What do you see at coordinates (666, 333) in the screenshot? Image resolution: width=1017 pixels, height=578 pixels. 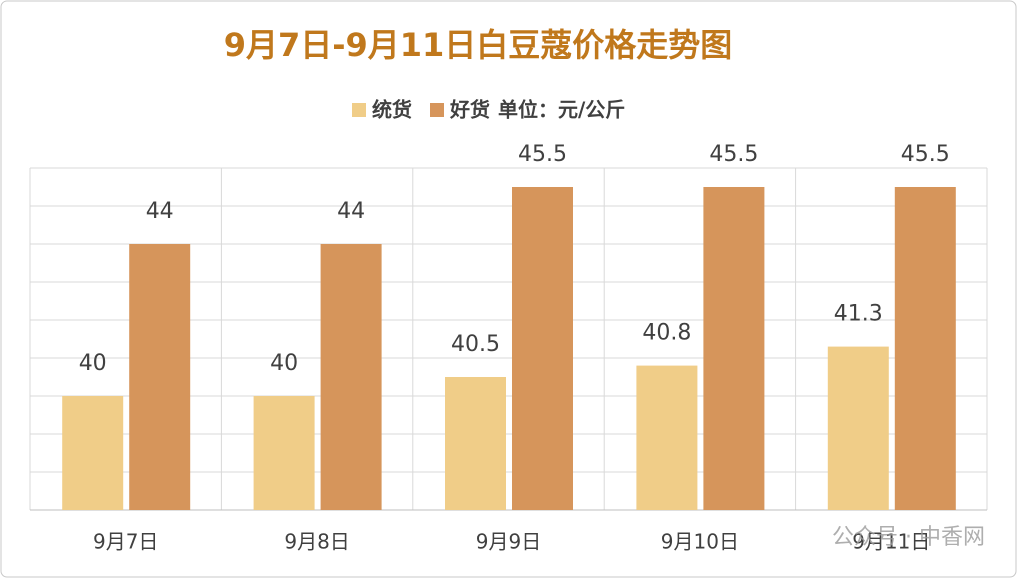 I see `data-label: 40.8` at bounding box center [666, 333].